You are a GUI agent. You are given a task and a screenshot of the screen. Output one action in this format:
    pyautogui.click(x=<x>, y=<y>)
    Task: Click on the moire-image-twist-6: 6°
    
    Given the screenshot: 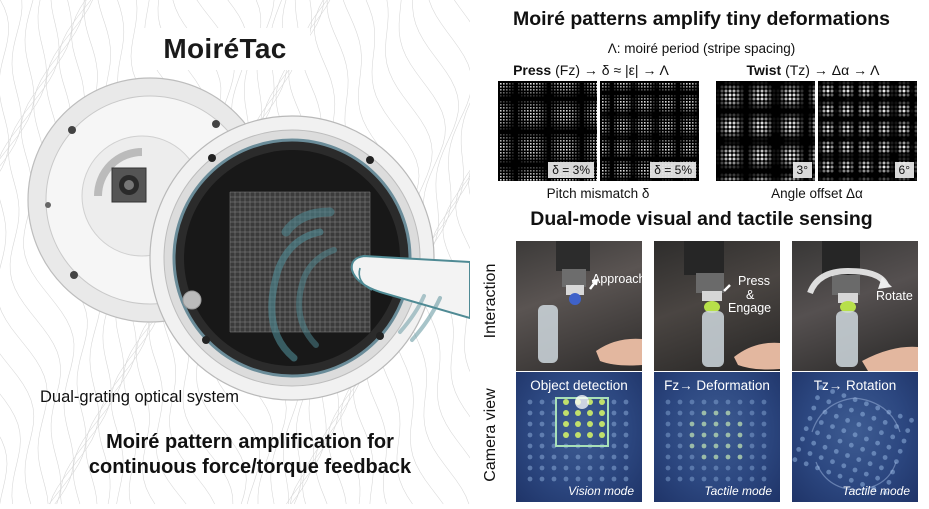 What is the action you would take?
    pyautogui.click(x=867, y=131)
    